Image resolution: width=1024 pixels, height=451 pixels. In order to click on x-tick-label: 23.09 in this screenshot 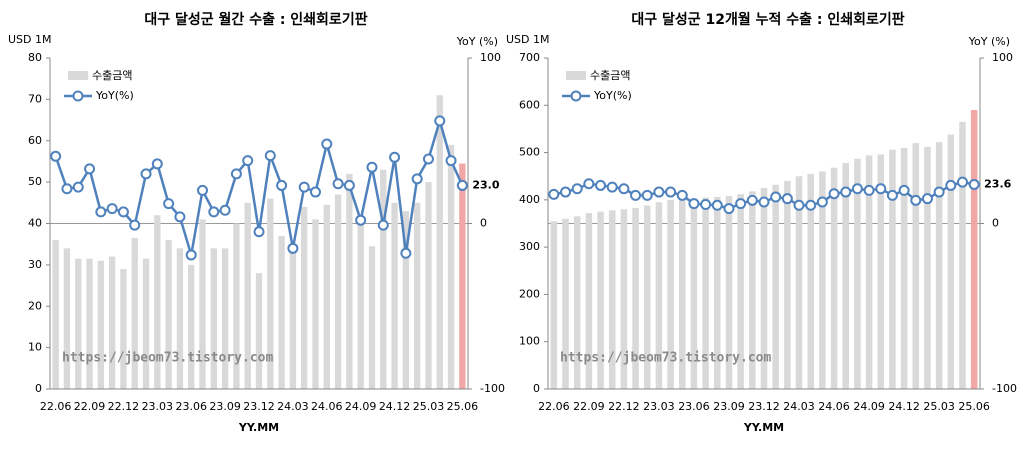, I will do `click(729, 406)`.